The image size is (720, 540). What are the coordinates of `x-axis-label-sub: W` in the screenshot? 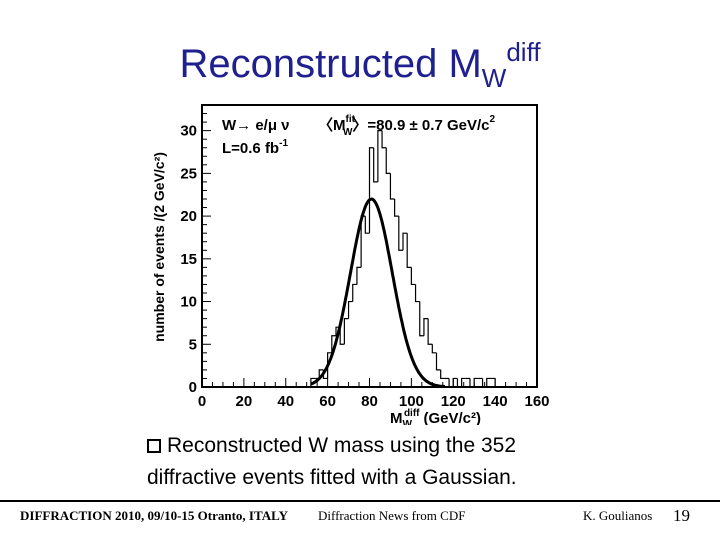 It's located at (408, 422).